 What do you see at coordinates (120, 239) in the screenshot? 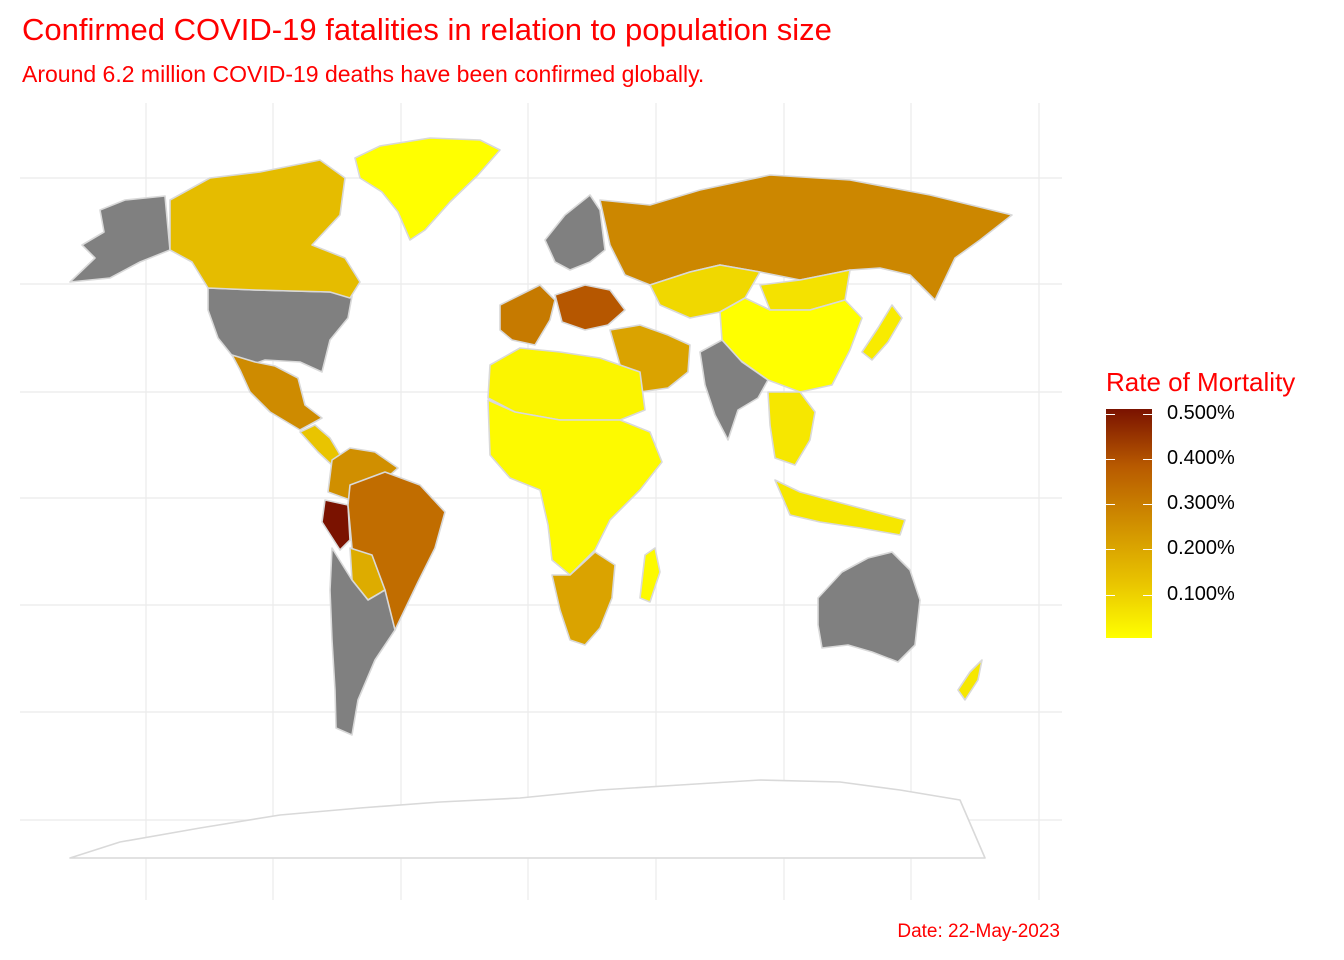
I see `region-alaska-usa` at bounding box center [120, 239].